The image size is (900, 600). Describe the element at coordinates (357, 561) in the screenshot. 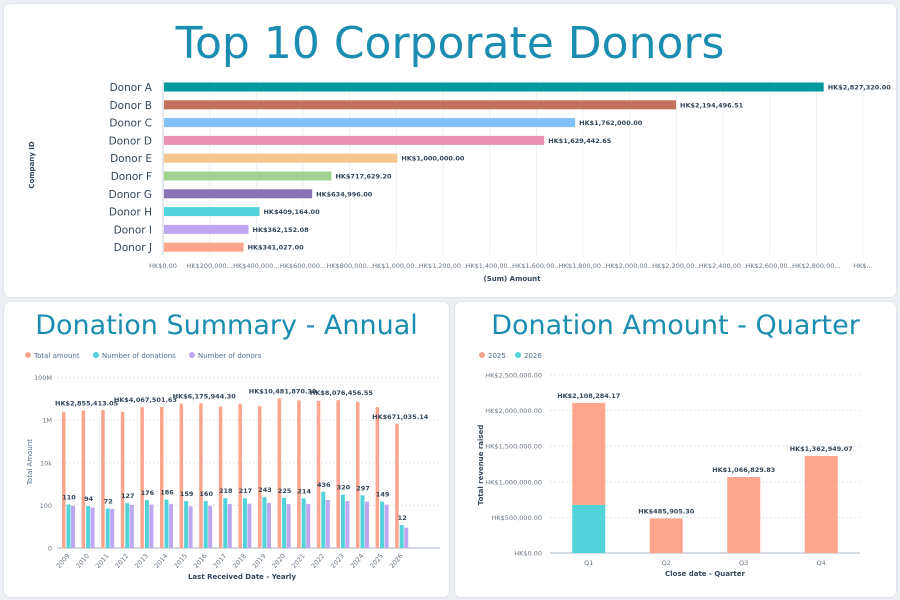

I see `x-tick-label: 2024` at that location.